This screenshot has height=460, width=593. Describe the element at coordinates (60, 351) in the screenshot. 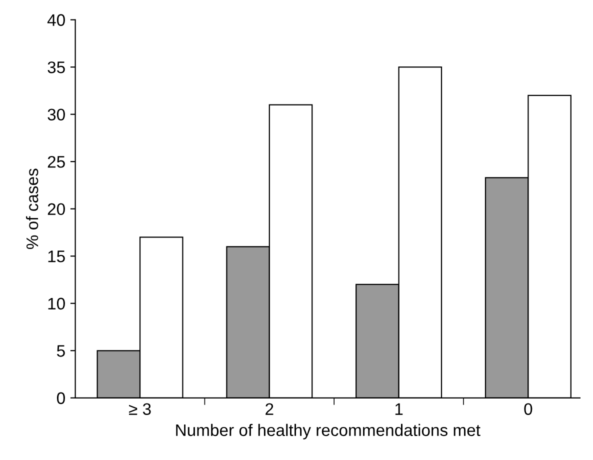

I see `y-tick-label: 5` at that location.